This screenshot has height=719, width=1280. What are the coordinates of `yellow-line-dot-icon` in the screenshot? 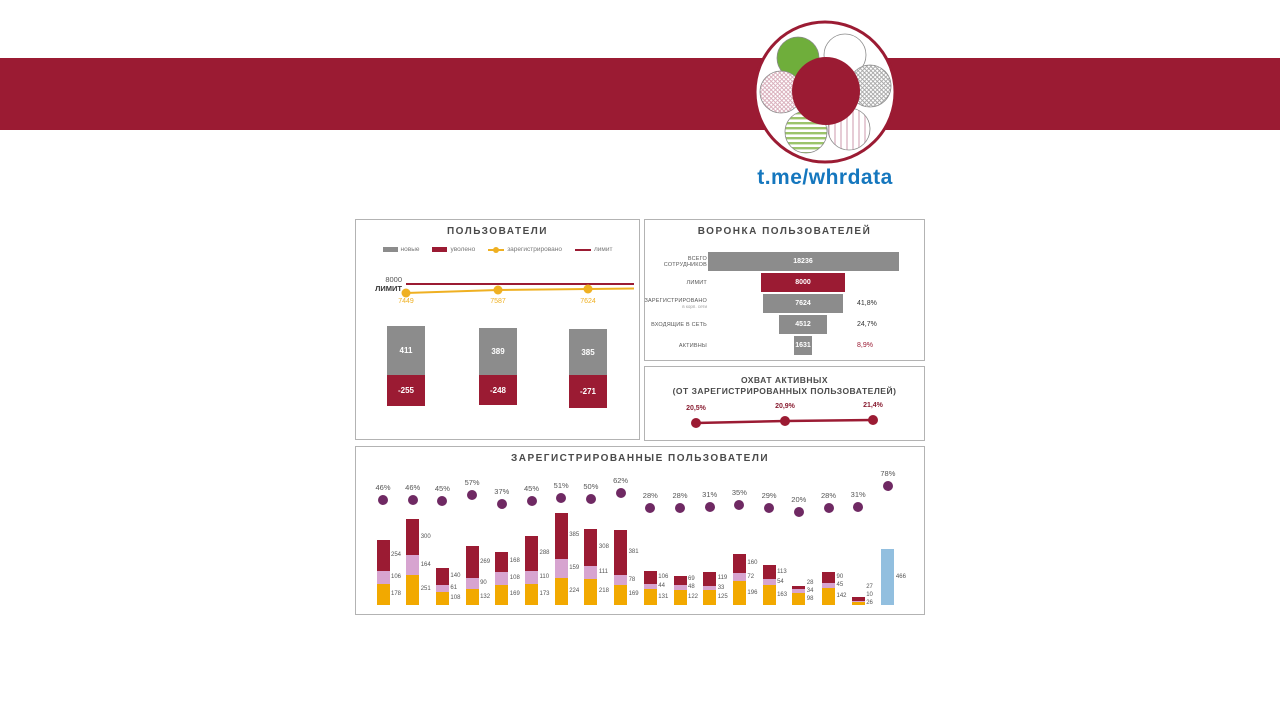 It's located at (496, 249).